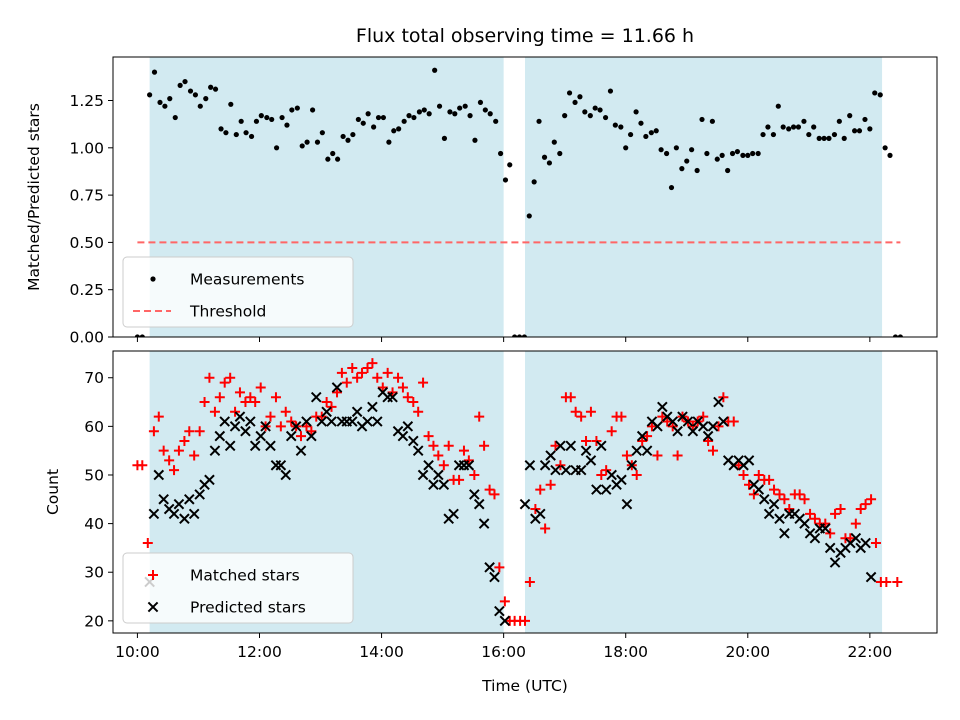 This screenshot has height=720, width=960. What do you see at coordinates (248, 608) in the screenshot?
I see `legend-label: Predicted stars` at bounding box center [248, 608].